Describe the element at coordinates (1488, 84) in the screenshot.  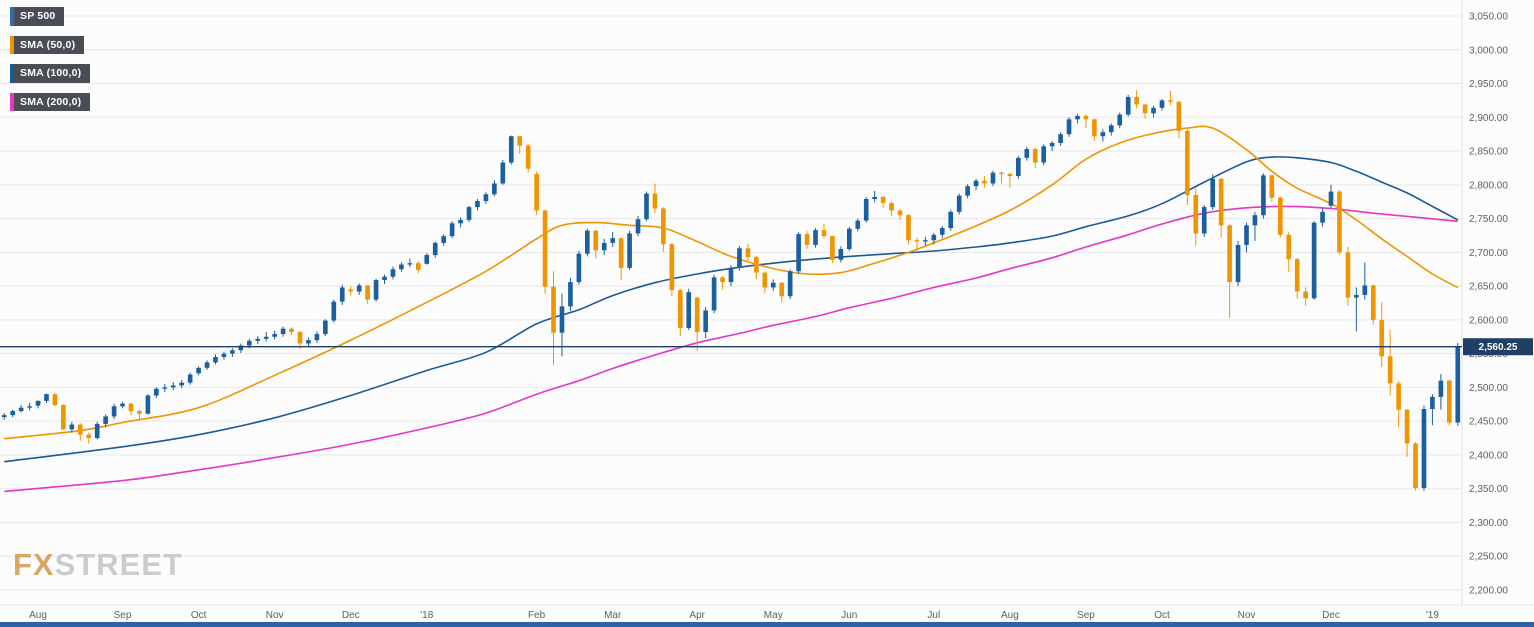
I see `svg-text: 2,950.00` at that location.